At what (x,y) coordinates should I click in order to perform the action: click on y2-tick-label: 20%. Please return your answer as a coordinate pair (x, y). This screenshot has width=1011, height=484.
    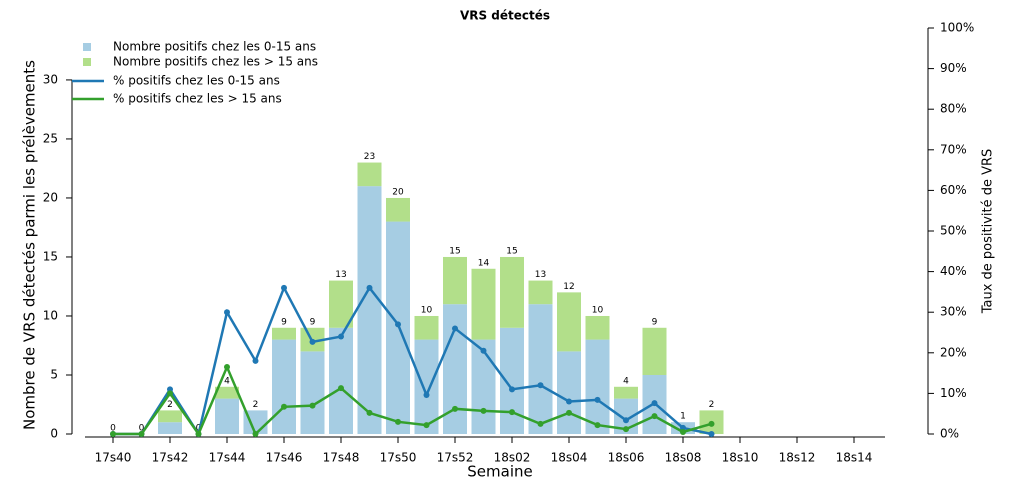
    Looking at the image, I should click on (953, 352).